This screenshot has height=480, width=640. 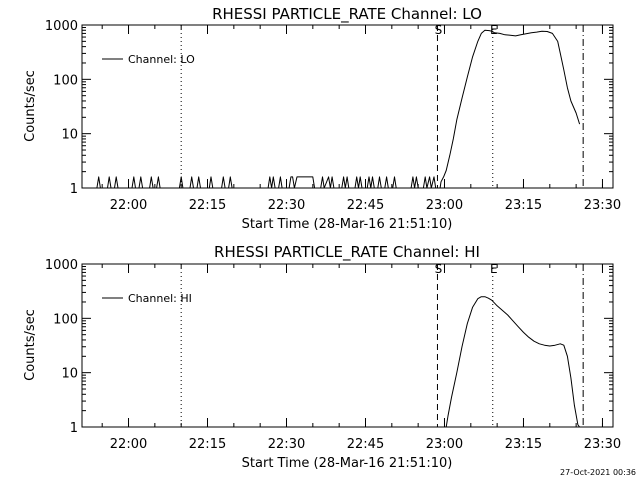 I want to click on series-line, so click(x=511, y=362).